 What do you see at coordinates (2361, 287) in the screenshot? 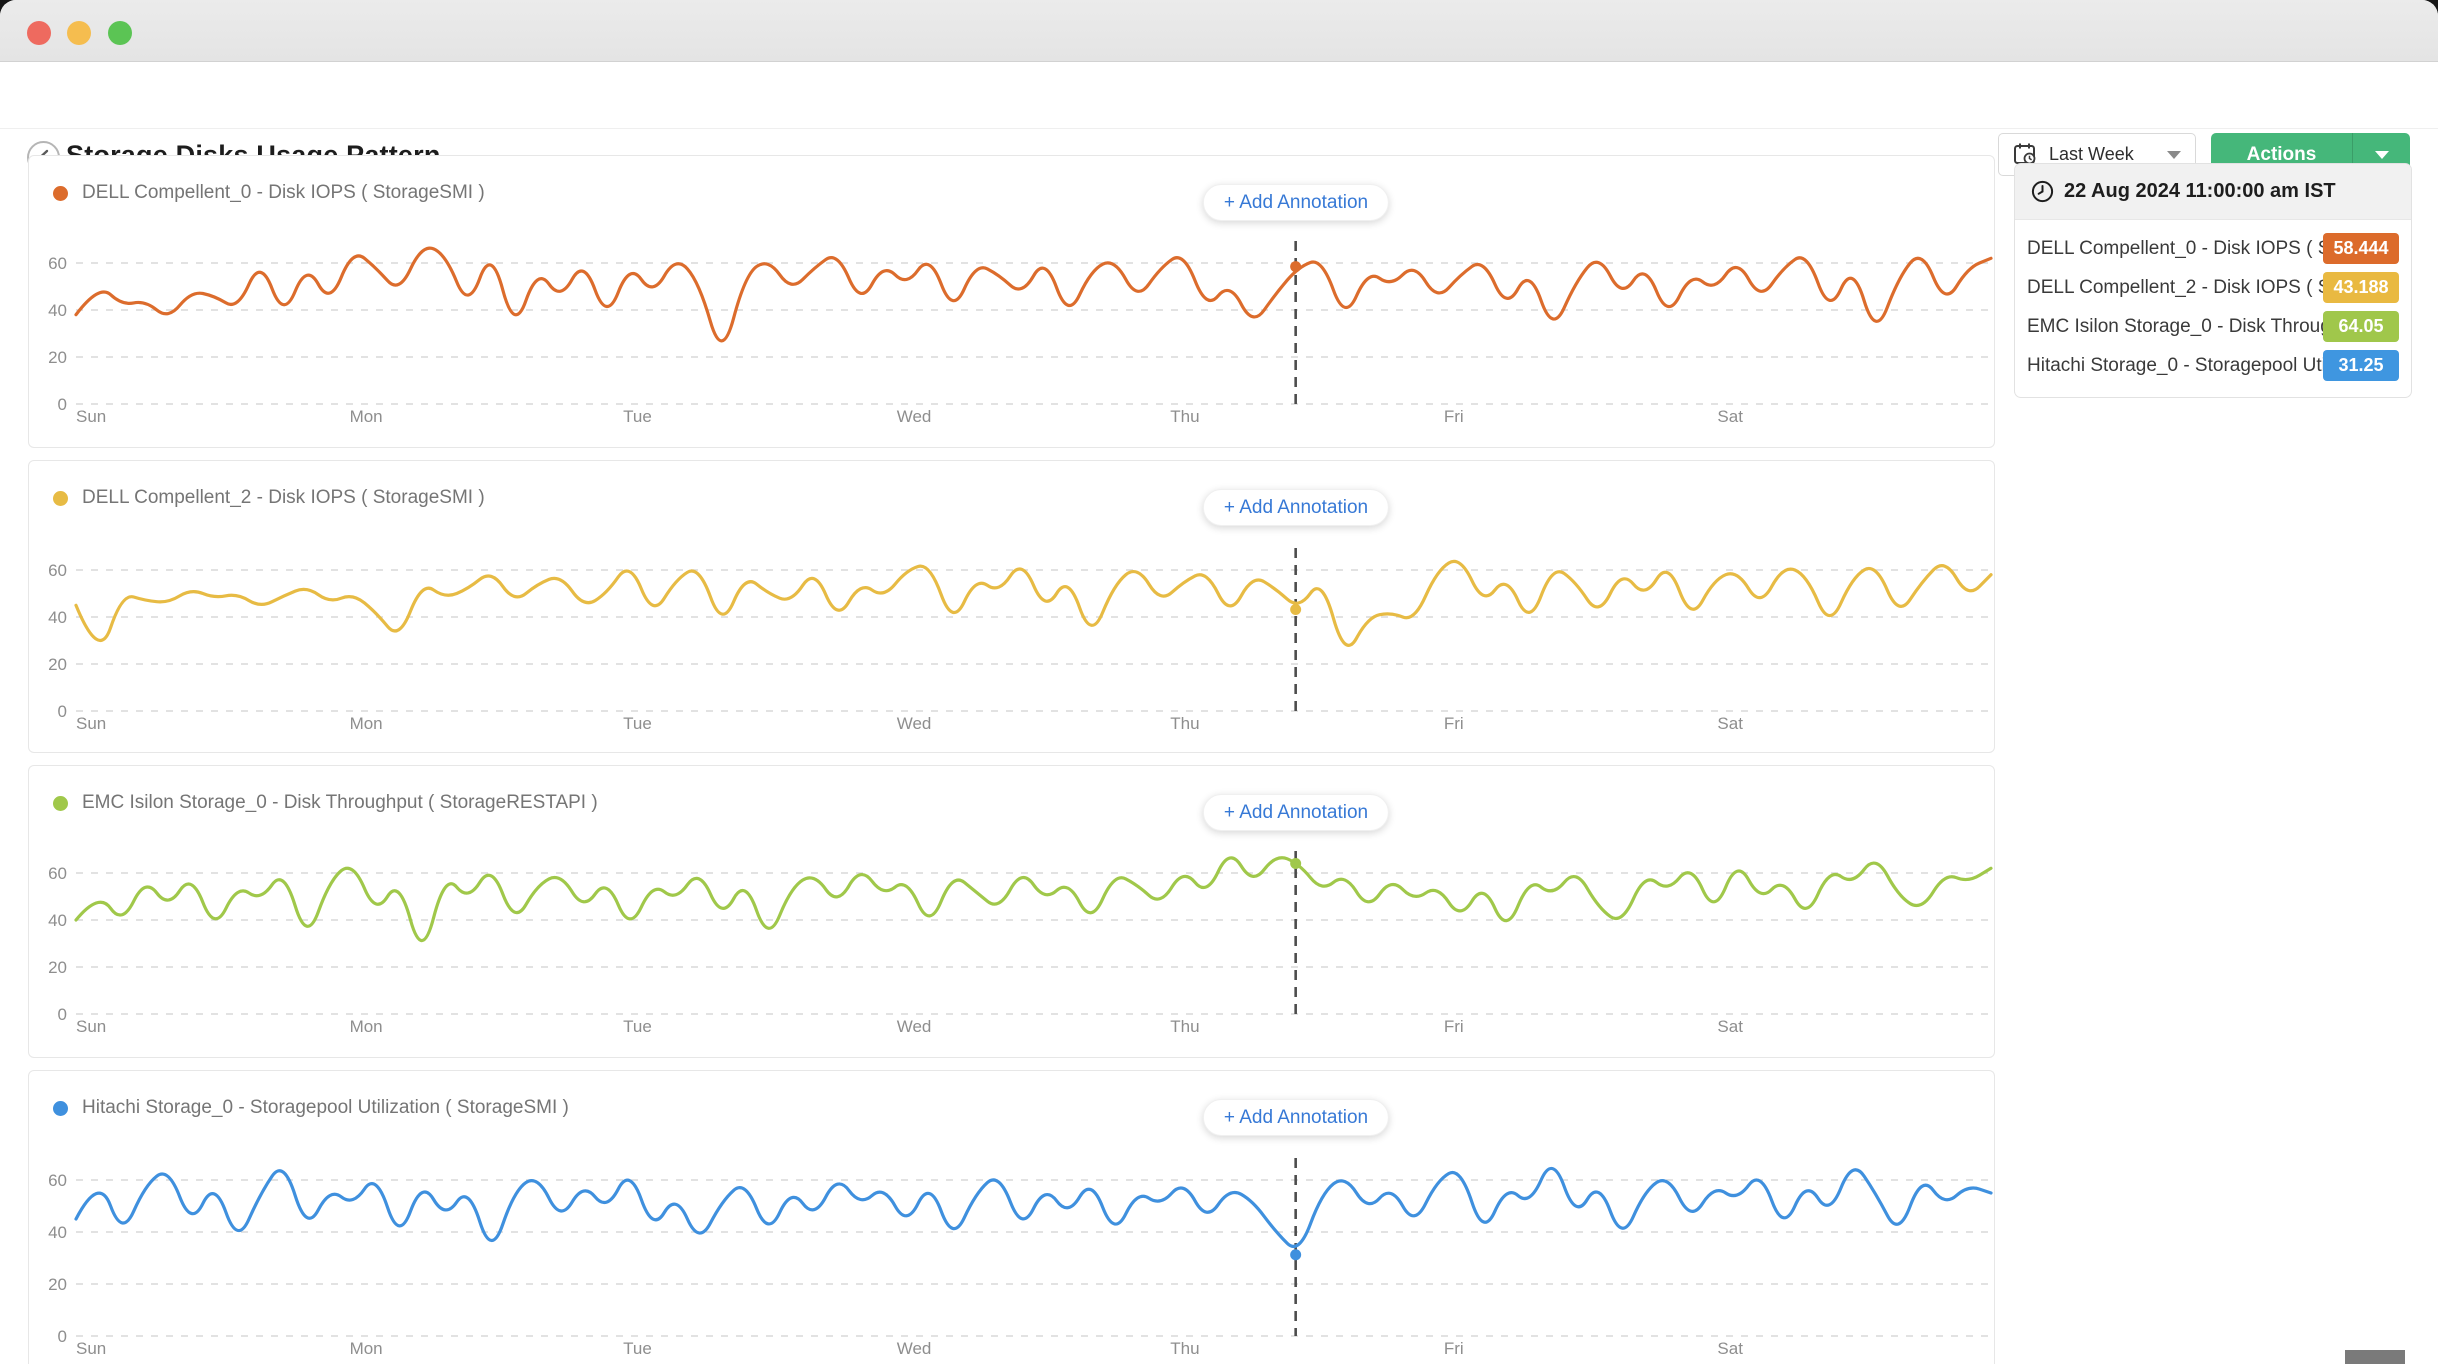
I see `value-badge: 43.188` at bounding box center [2361, 287].